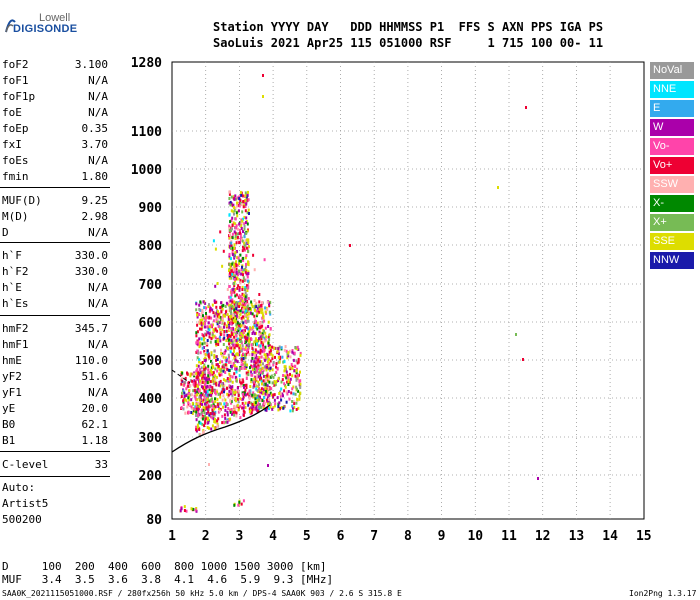 This screenshot has height=600, width=700. I want to click on param-value: N/A, so click(98, 344).